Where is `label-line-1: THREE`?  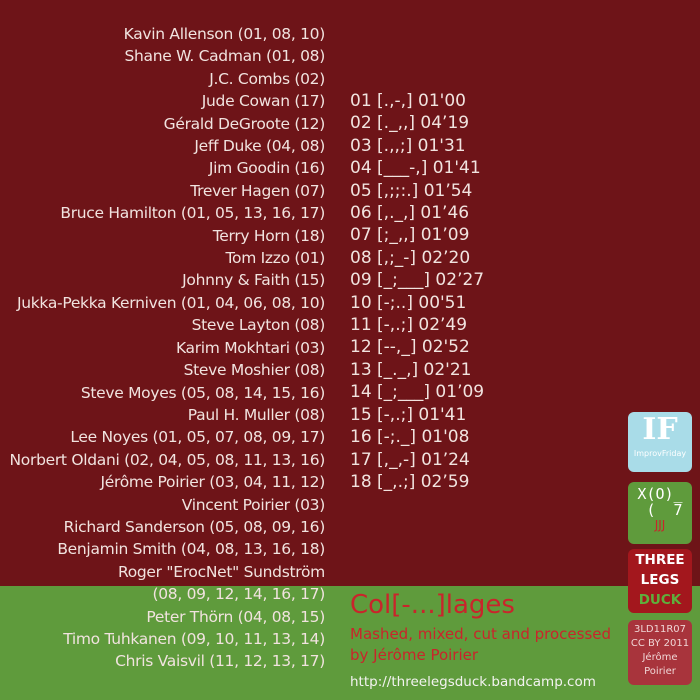
label-line-1: THREE is located at coordinates (660, 560).